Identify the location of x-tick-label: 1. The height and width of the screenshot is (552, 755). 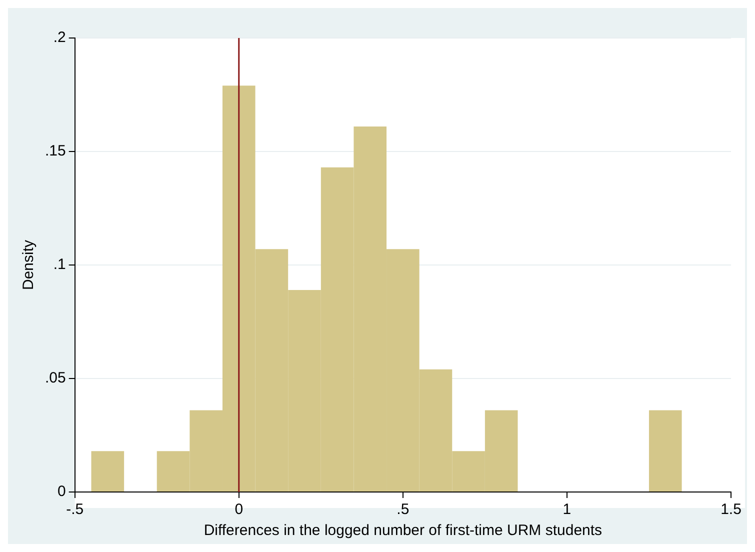
(567, 509).